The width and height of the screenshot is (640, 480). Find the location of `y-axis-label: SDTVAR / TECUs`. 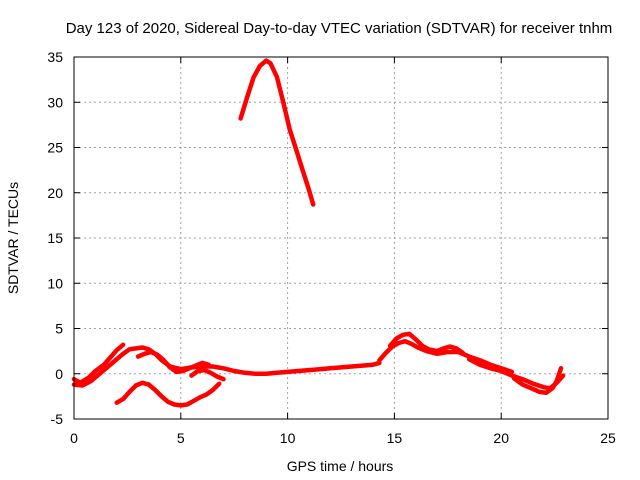

y-axis-label: SDTVAR / TECUs is located at coordinates (13, 238).